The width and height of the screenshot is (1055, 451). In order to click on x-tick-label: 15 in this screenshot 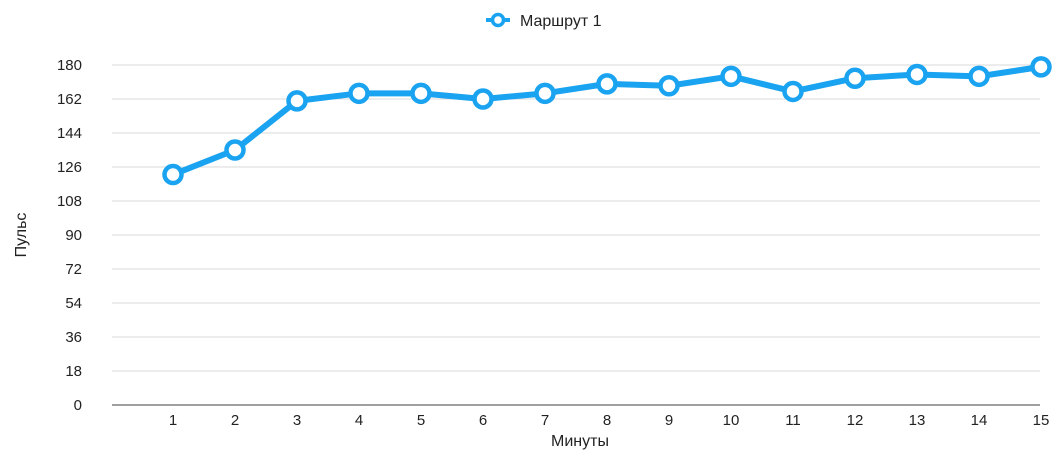, I will do `click(1041, 420)`.